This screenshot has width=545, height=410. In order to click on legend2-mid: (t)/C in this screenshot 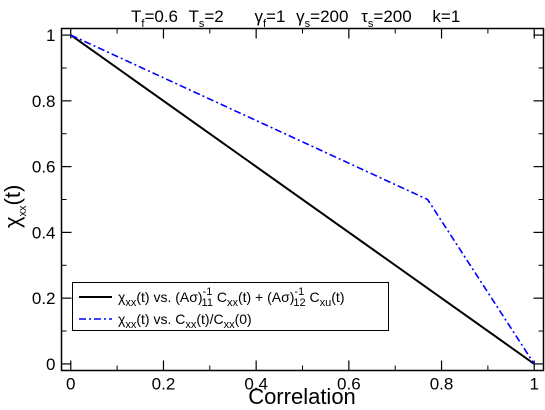, I will do `click(209, 319)`.